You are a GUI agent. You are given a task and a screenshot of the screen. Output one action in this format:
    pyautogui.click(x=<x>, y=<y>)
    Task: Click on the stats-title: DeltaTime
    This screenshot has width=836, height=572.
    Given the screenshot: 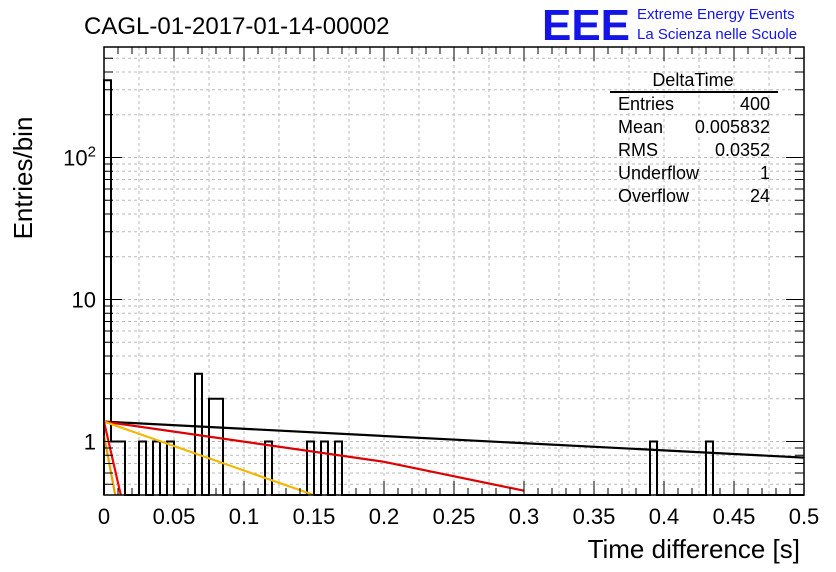 What is the action you would take?
    pyautogui.click(x=692, y=80)
    